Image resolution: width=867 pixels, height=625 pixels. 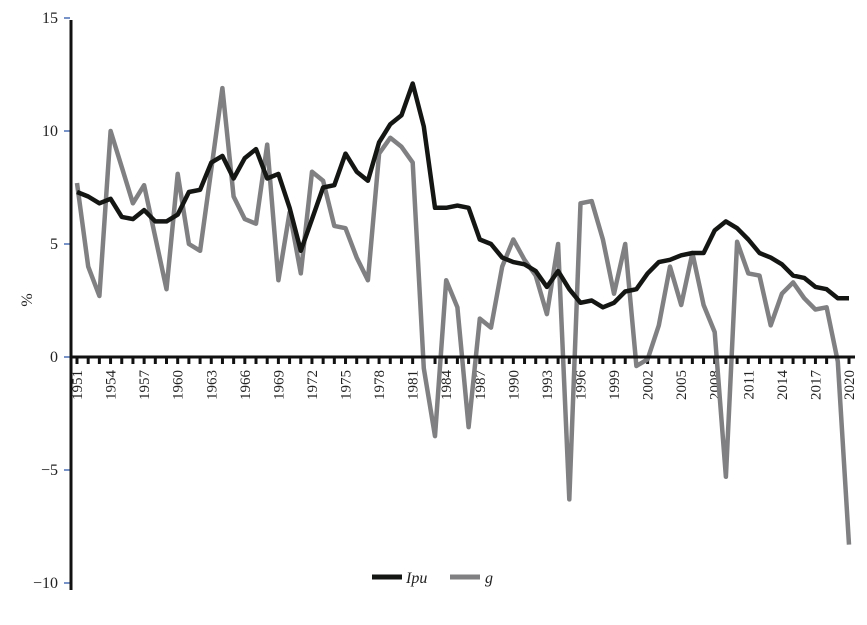 What do you see at coordinates (50, 131) in the screenshot?
I see `y-tick-label: 10` at bounding box center [50, 131].